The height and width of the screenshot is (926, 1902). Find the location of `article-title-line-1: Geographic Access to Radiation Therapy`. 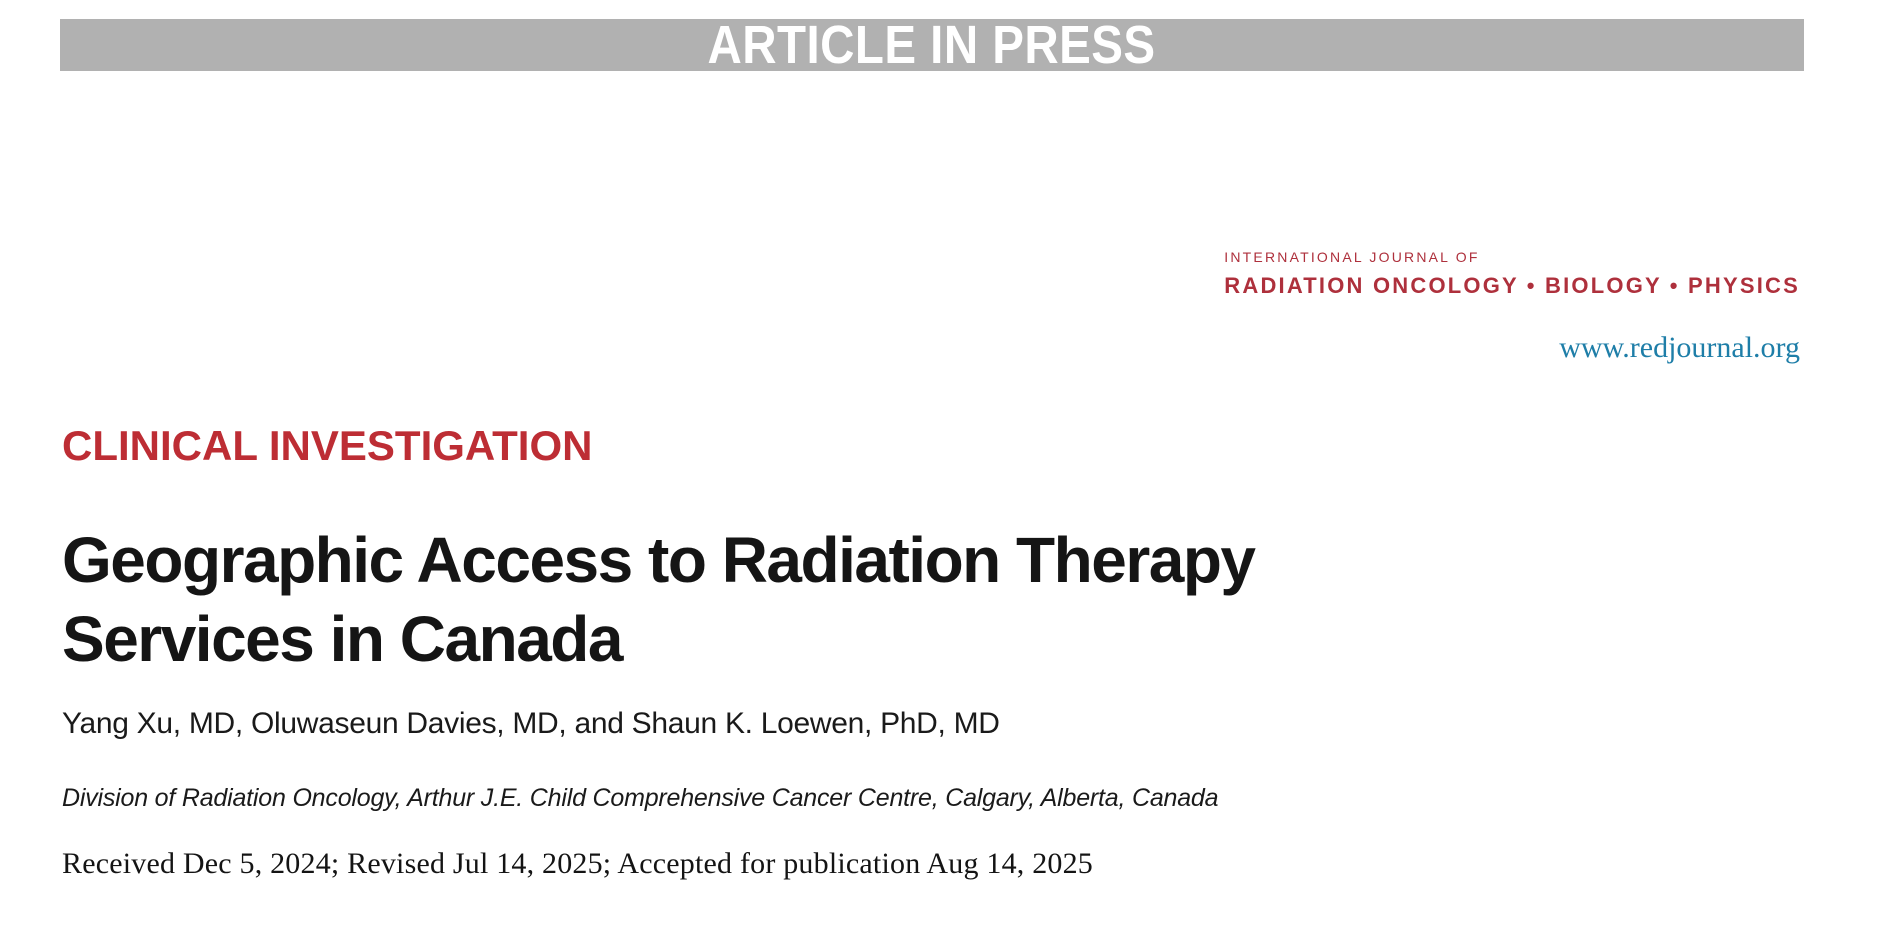

article-title-line-1: Geographic Access to Radiation Therapy is located at coordinates (659, 560).